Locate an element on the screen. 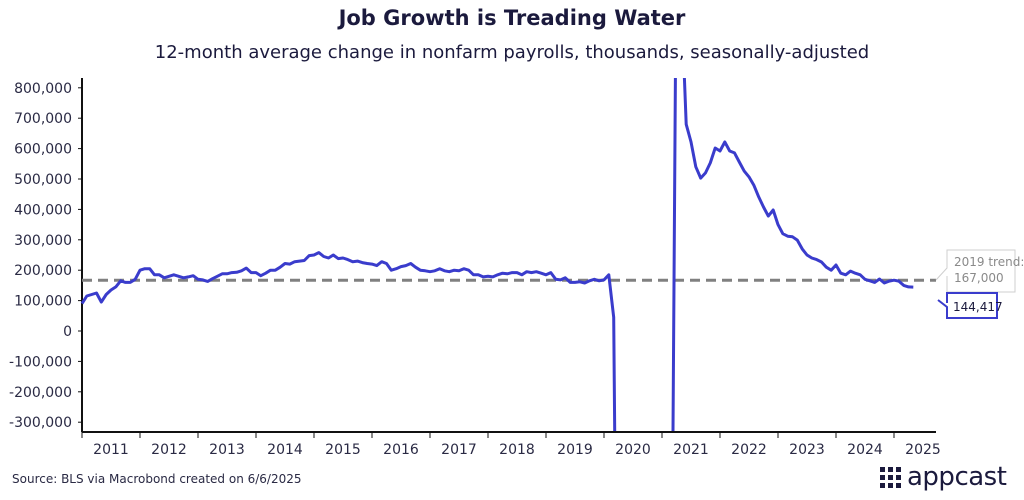 The width and height of the screenshot is (1024, 500). x-tick-label: 2012 is located at coordinates (169, 450).